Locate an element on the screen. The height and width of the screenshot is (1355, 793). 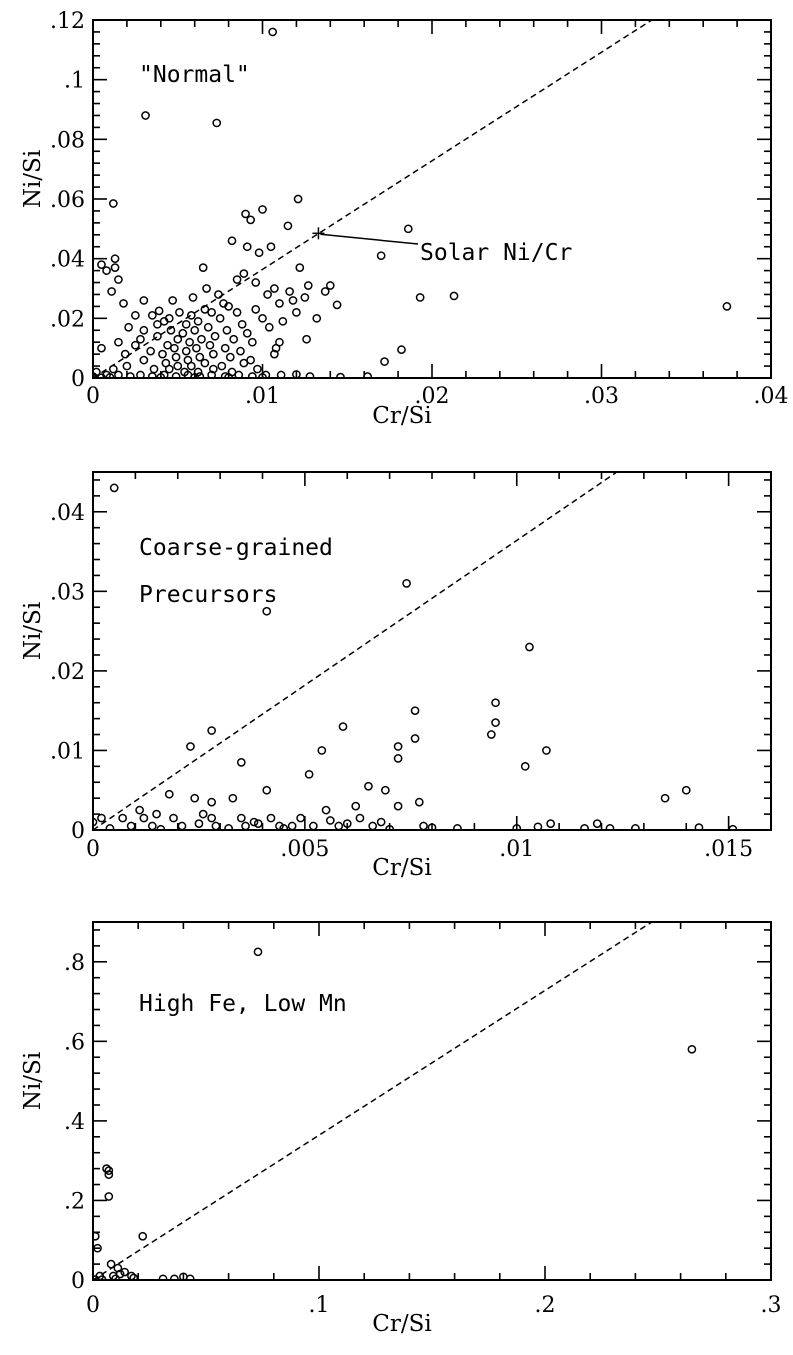
panel-annotation: Precursors is located at coordinates (208, 595).